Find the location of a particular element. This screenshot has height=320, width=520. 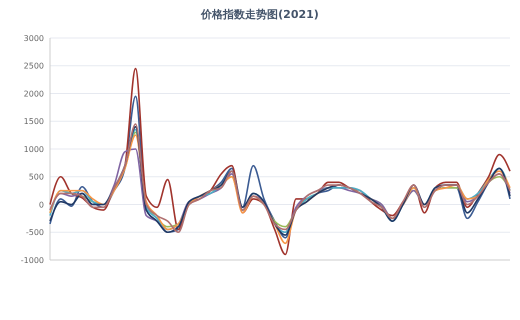

y-tick-label: 3000 is located at coordinates (34, 38).